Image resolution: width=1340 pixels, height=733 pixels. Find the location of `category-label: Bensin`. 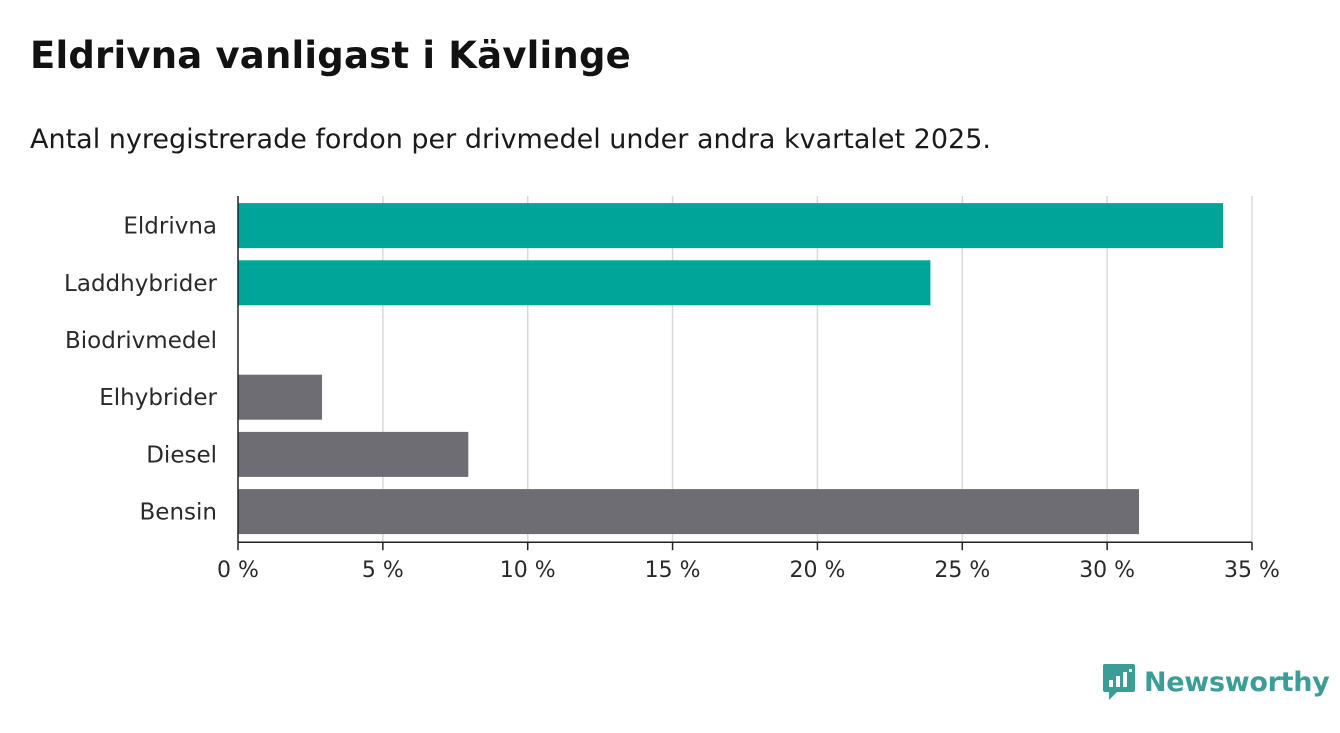

category-label: Bensin is located at coordinates (178, 513).